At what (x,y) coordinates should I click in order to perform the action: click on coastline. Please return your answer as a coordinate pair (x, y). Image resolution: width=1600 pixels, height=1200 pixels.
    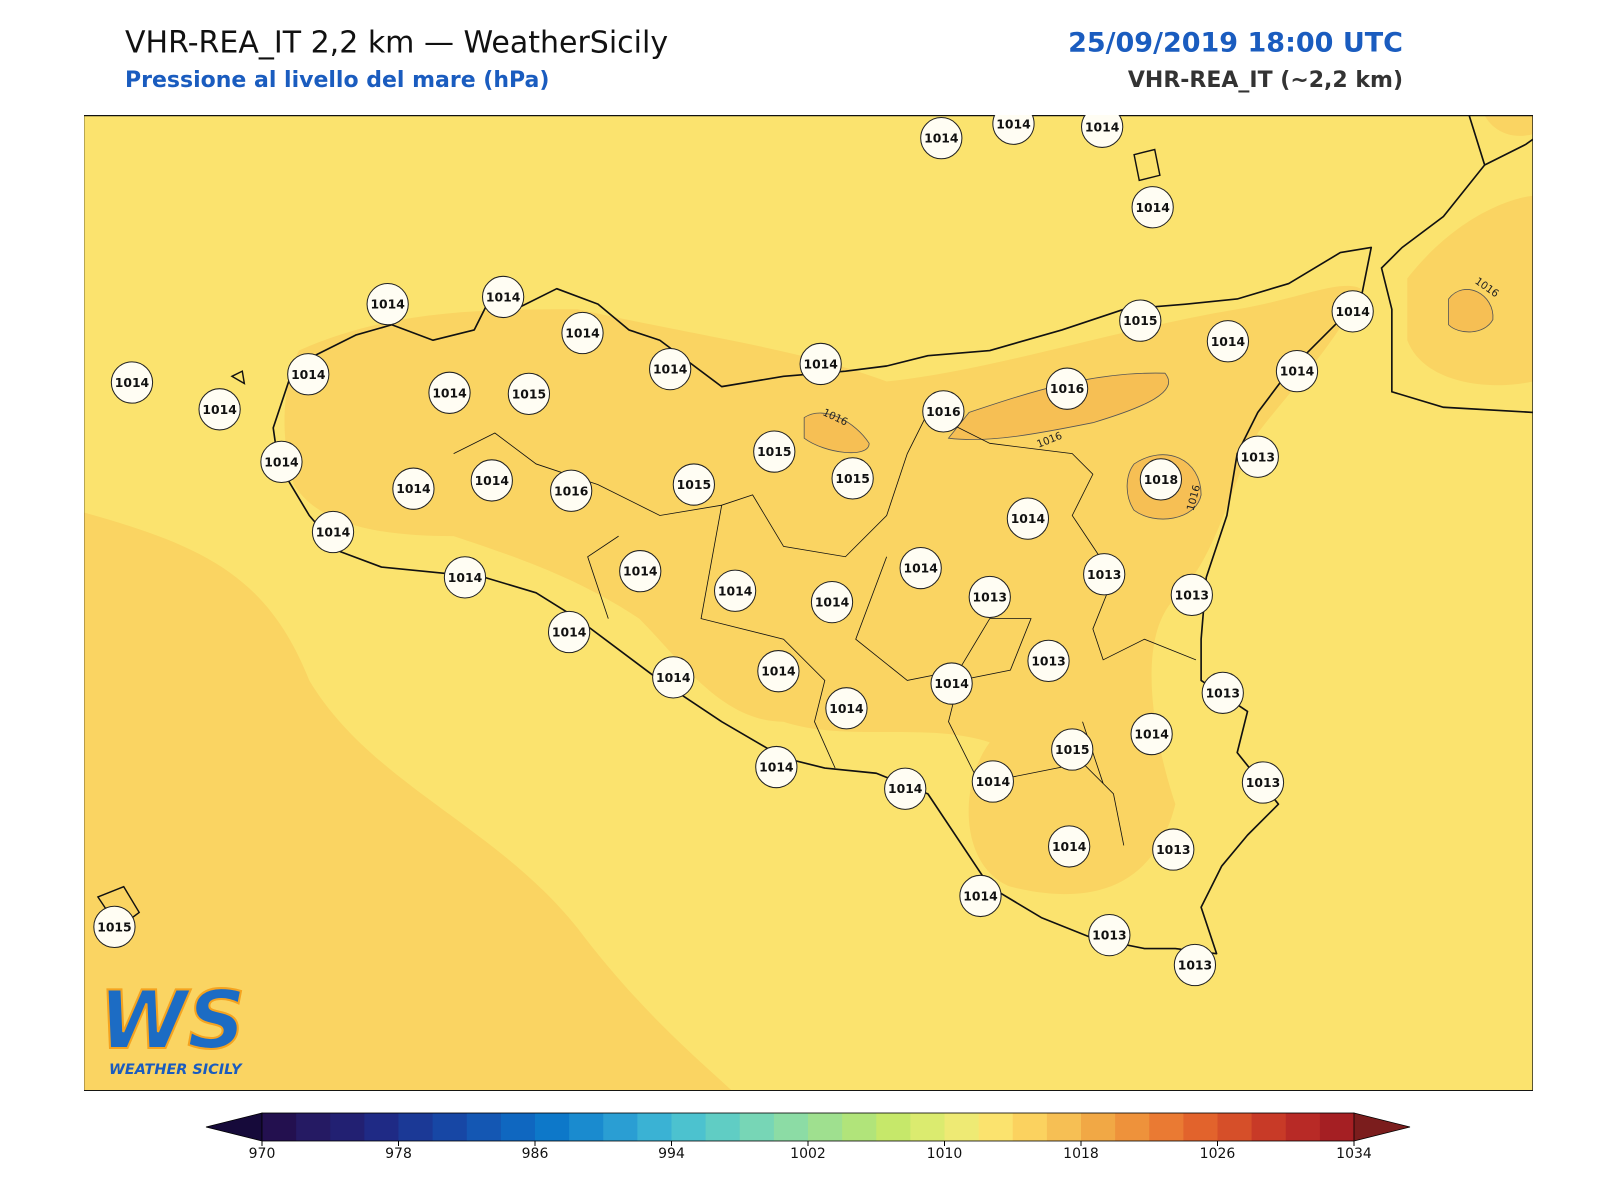
    Looking at the image, I should click on (1456, 264).